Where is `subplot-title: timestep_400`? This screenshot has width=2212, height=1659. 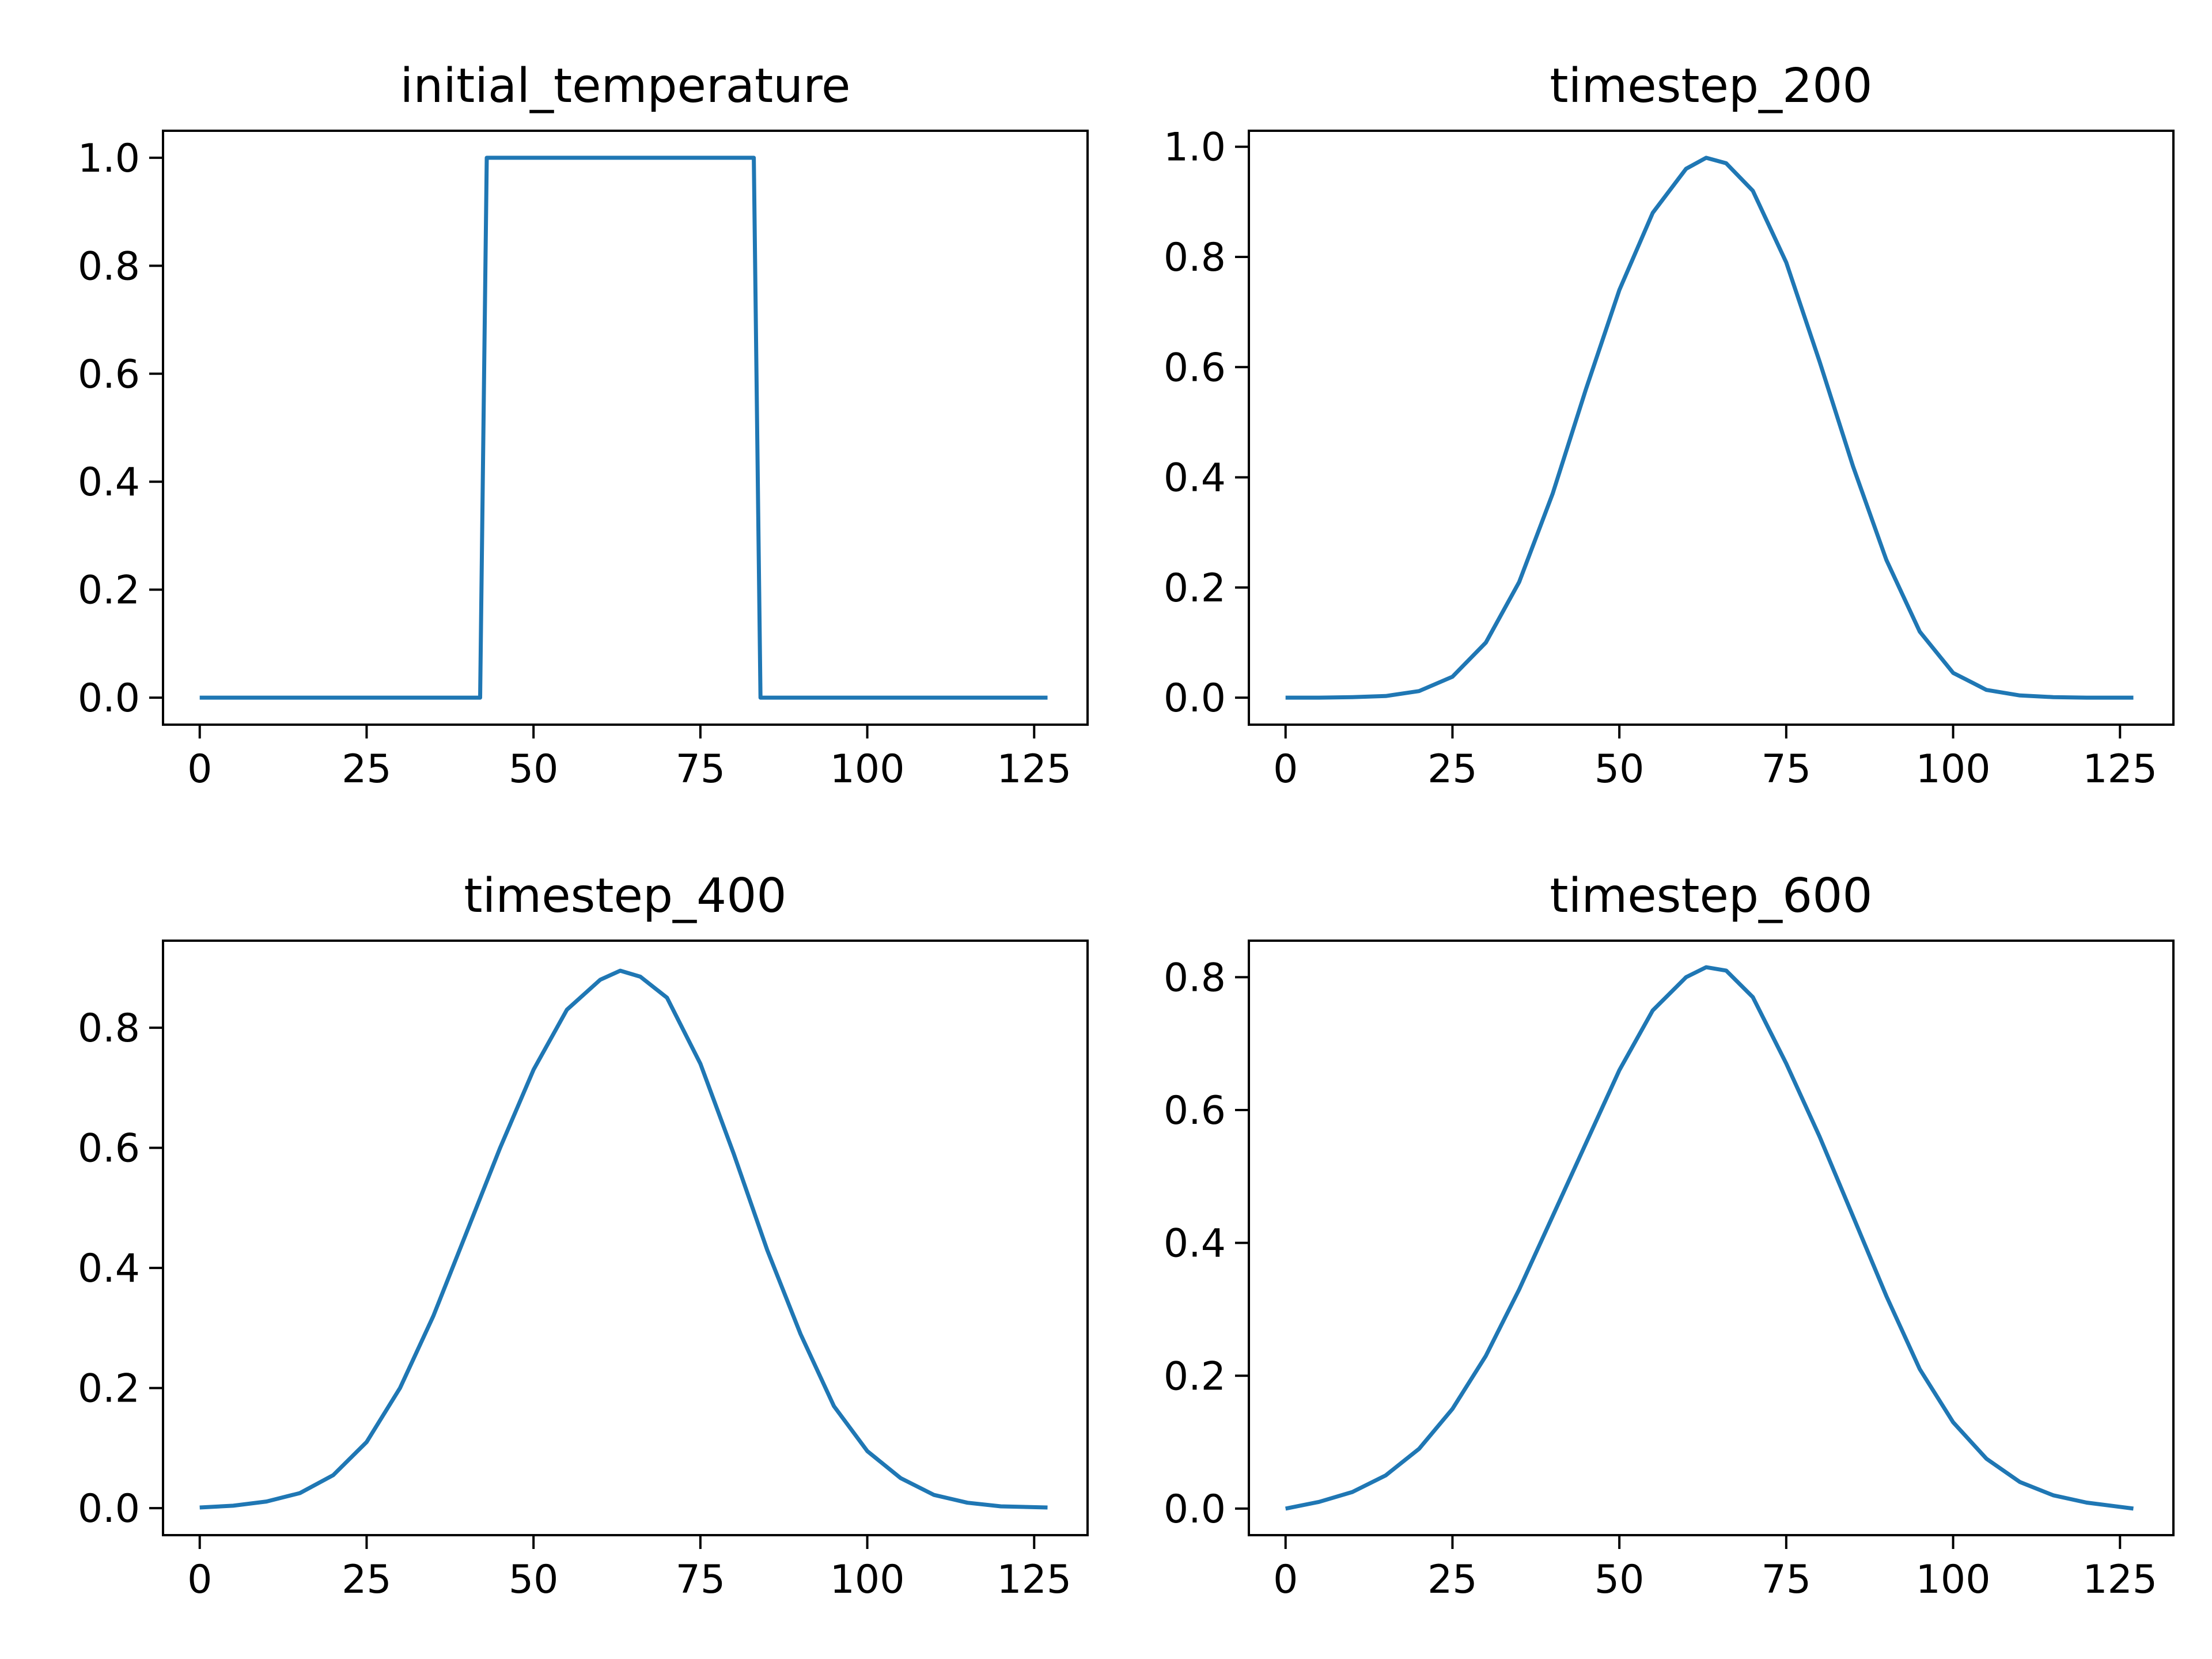 subplot-title: timestep_400 is located at coordinates (625, 896).